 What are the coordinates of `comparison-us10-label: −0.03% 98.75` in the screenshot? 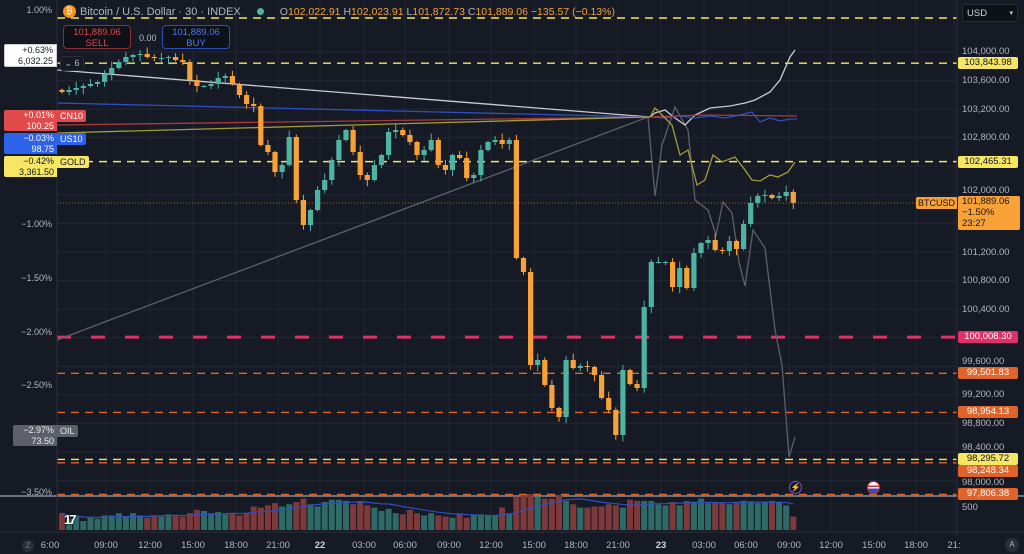 It's located at (30, 143).